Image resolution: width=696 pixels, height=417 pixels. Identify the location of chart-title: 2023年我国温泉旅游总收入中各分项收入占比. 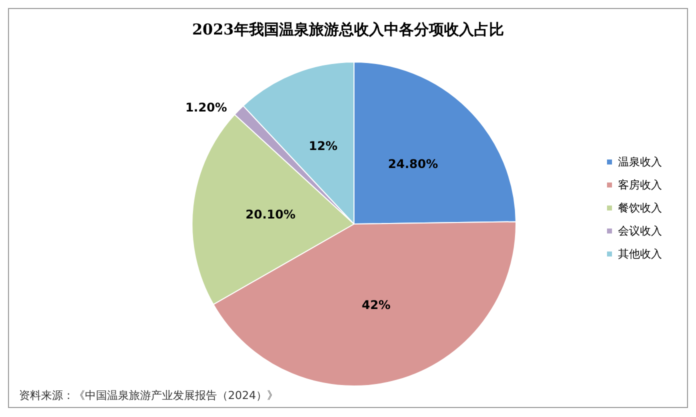
(348, 29).